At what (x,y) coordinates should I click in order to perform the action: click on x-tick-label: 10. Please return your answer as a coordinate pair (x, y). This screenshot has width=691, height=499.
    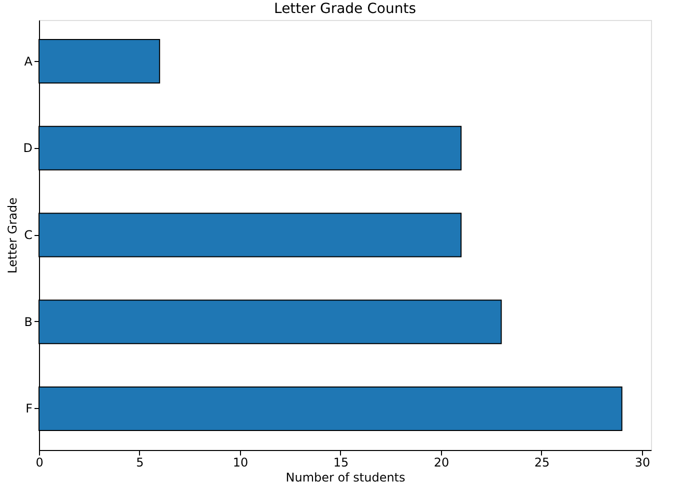
    Looking at the image, I should click on (240, 463).